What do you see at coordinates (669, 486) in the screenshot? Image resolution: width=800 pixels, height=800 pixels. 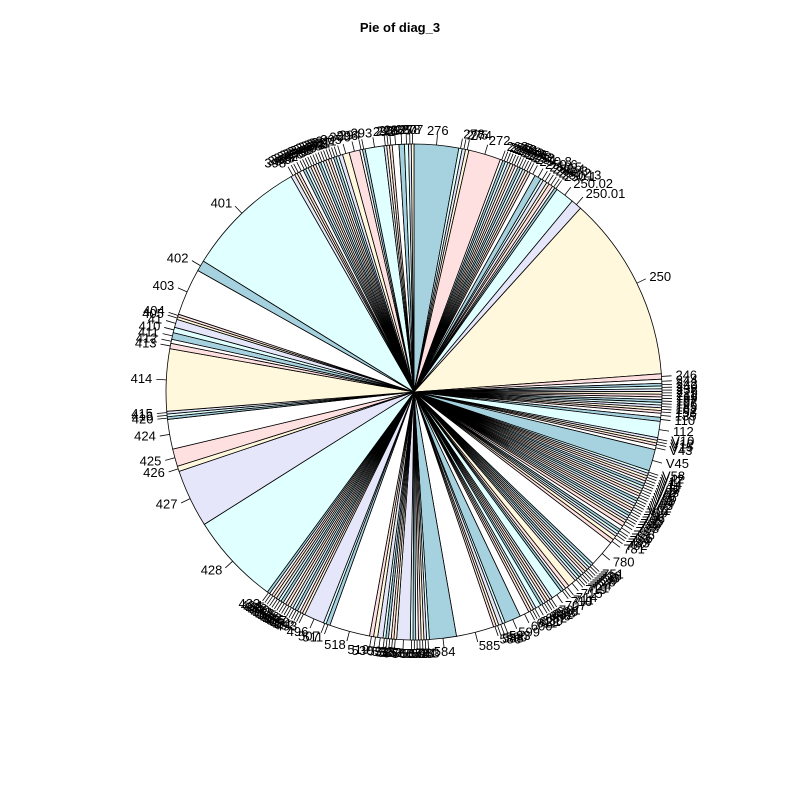 I see `slice-label: V11` at bounding box center [669, 486].